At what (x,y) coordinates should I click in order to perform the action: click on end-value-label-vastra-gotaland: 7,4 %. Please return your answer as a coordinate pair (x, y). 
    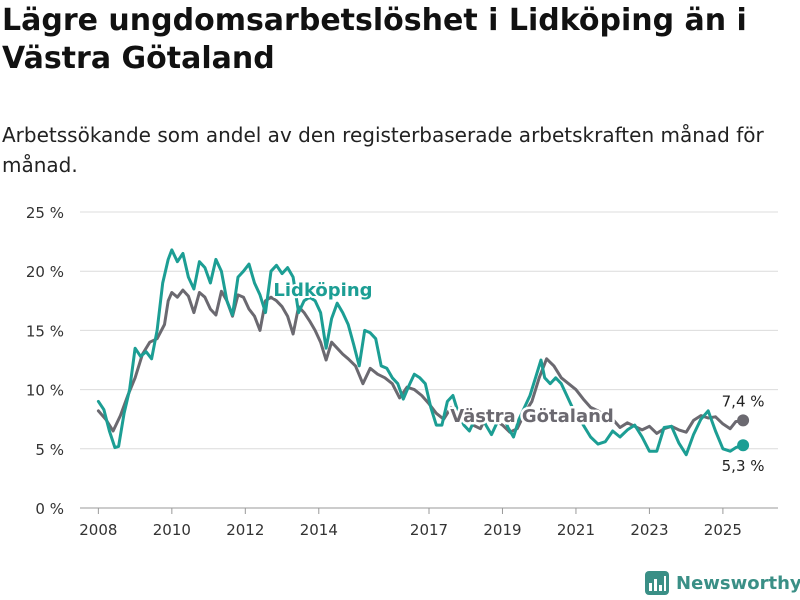
    Looking at the image, I should click on (743, 401).